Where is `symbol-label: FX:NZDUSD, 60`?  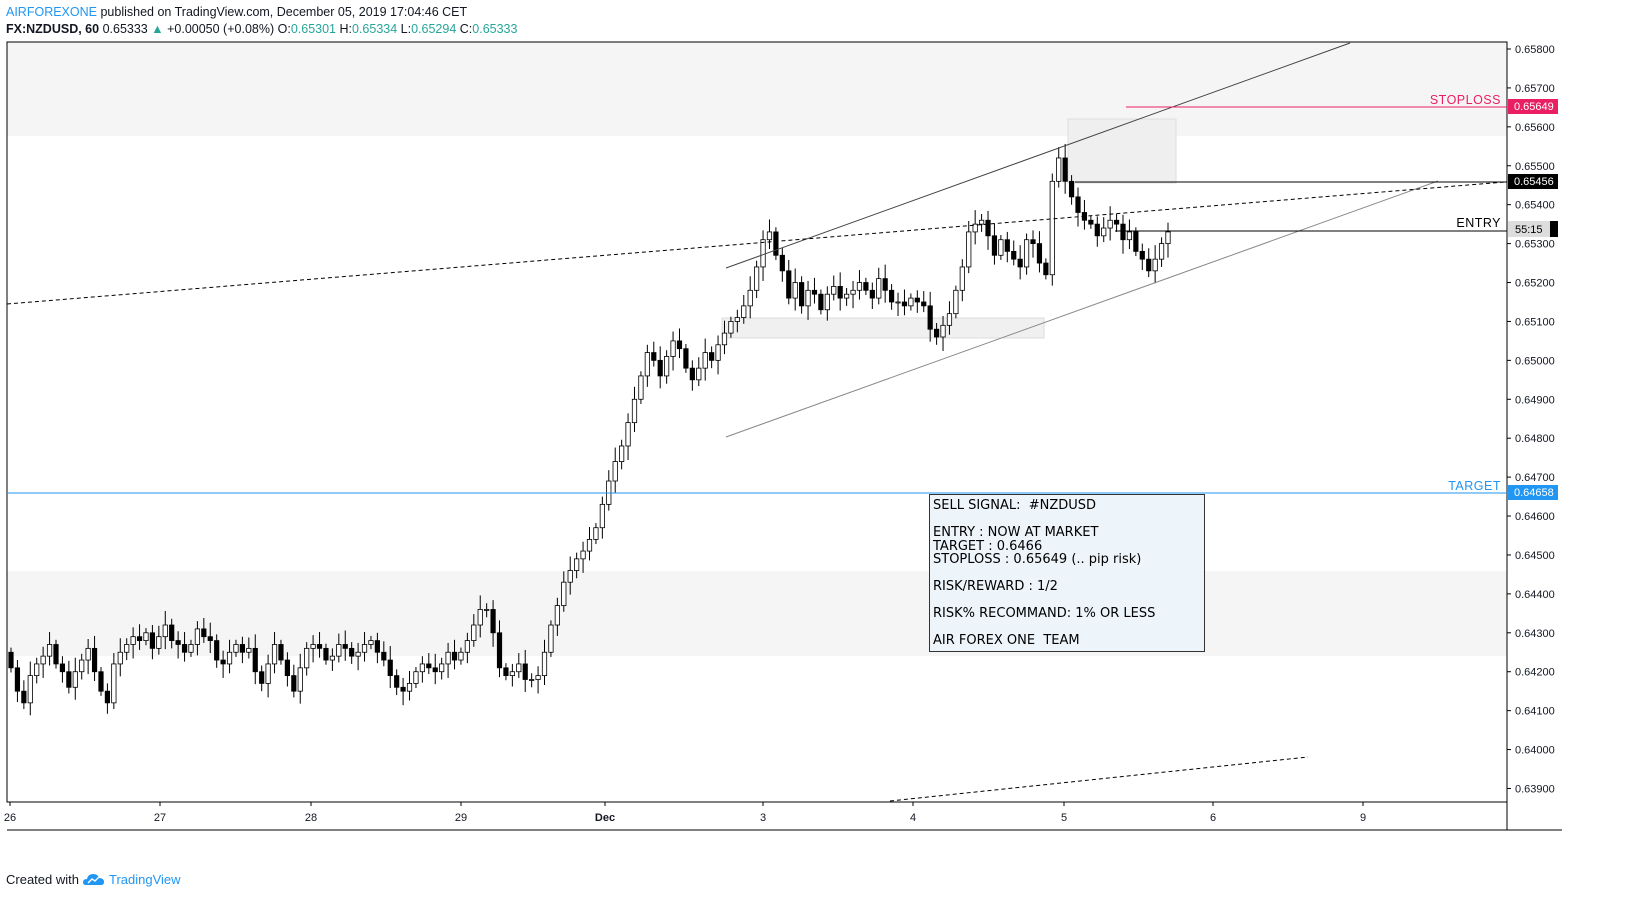 symbol-label: FX:NZDUSD, 60 is located at coordinates (53, 29).